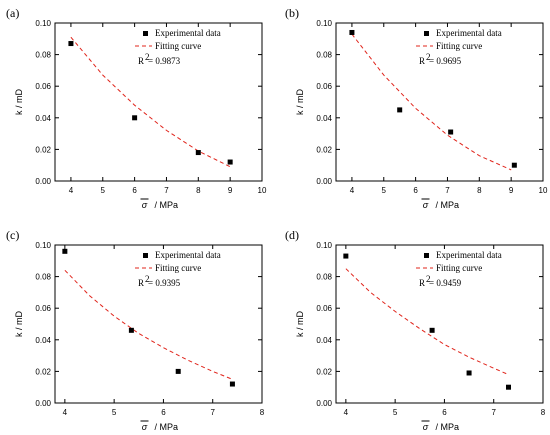  Describe the element at coordinates (445, 61) in the screenshot. I see `r-squared-value: = 0.9695` at that location.